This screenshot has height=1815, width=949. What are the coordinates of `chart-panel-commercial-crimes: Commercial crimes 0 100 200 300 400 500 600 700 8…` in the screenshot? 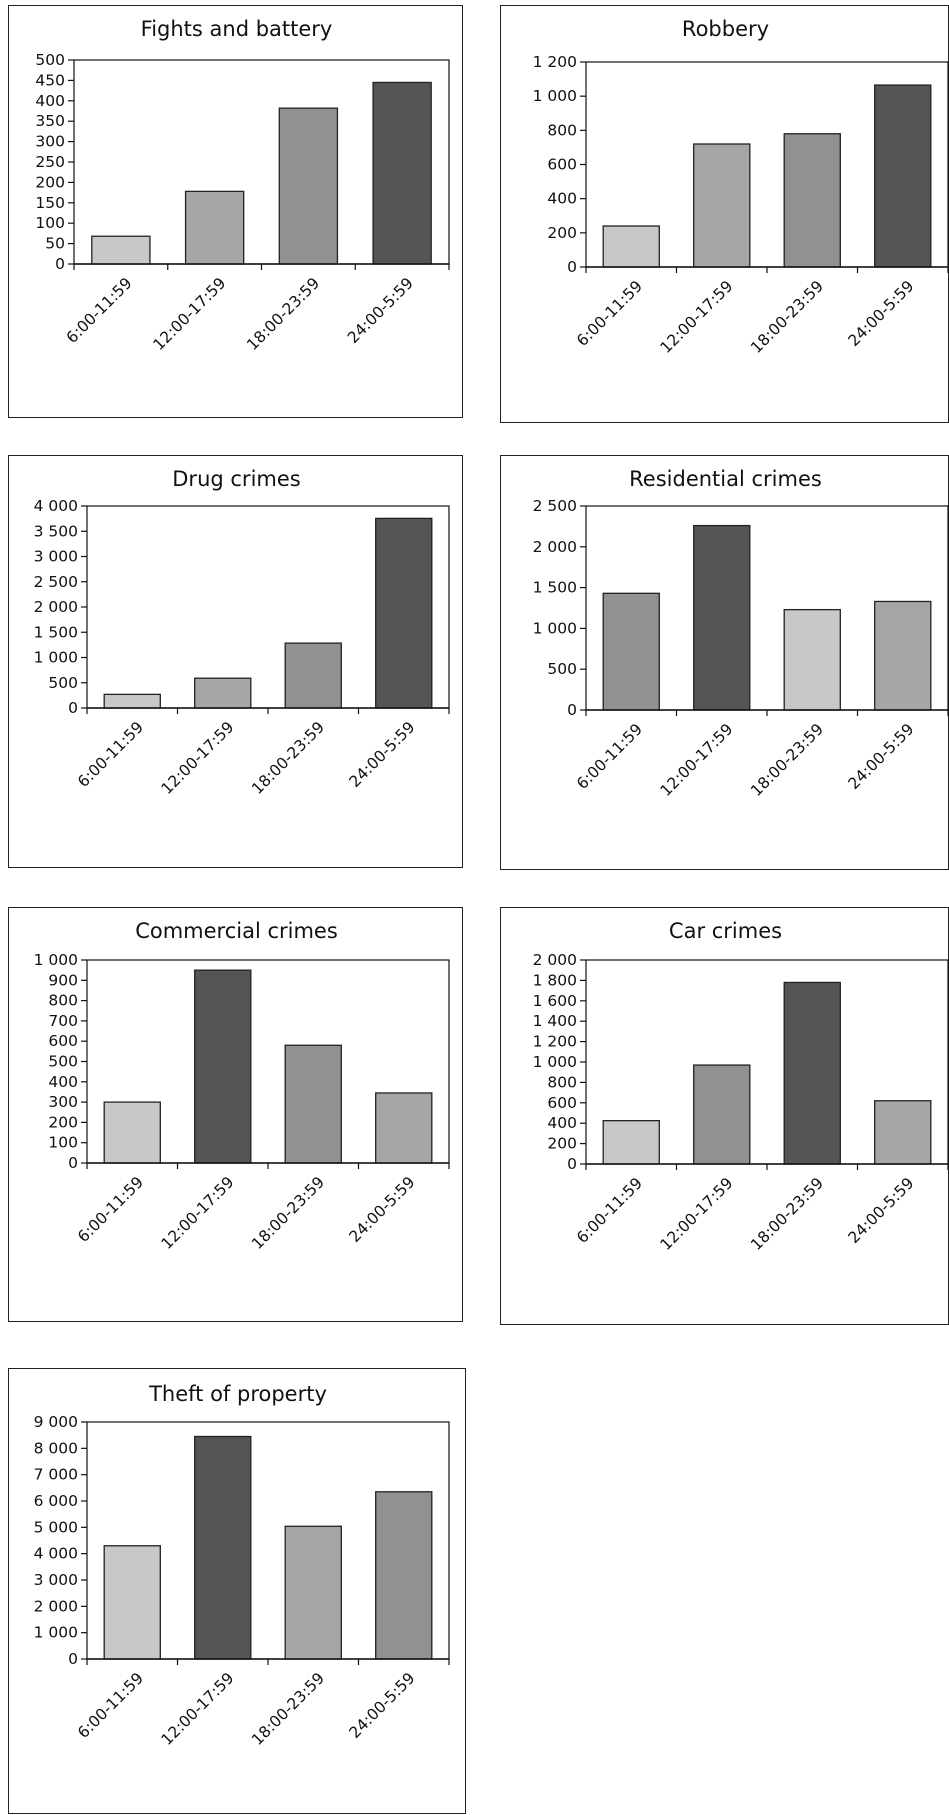 It's located at (235, 1114).